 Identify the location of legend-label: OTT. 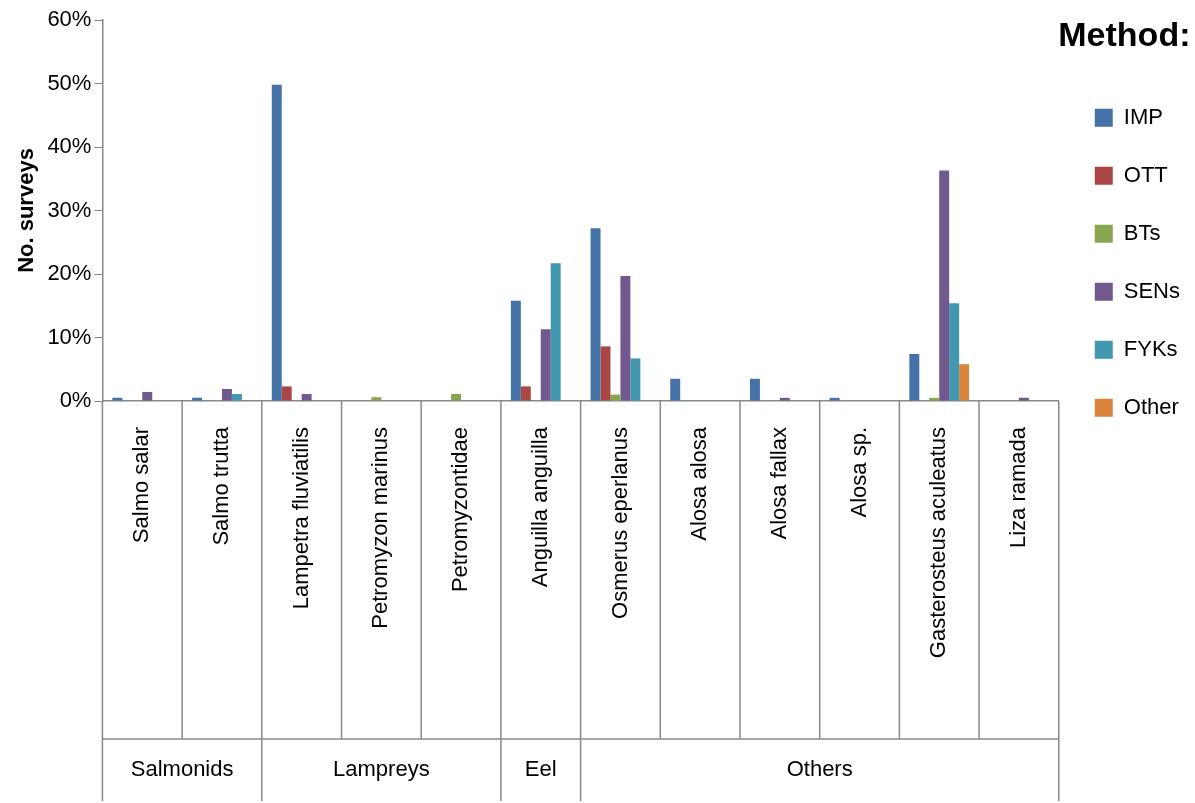
(1145, 174).